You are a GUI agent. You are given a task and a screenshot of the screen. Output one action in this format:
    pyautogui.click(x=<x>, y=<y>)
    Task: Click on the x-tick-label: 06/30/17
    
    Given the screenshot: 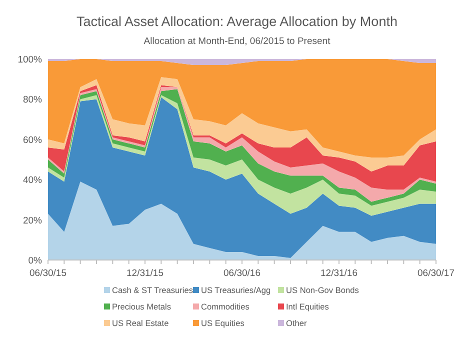 What is the action you would take?
    pyautogui.click(x=436, y=273)
    